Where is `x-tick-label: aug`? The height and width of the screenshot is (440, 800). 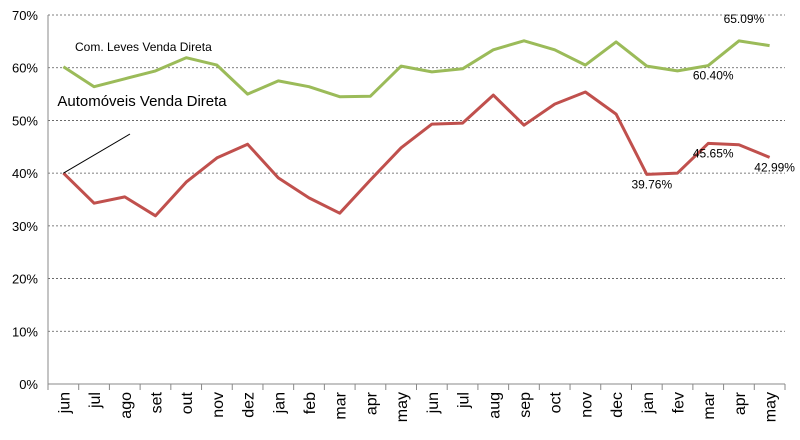 x-tick-label: aug is located at coordinates (494, 405).